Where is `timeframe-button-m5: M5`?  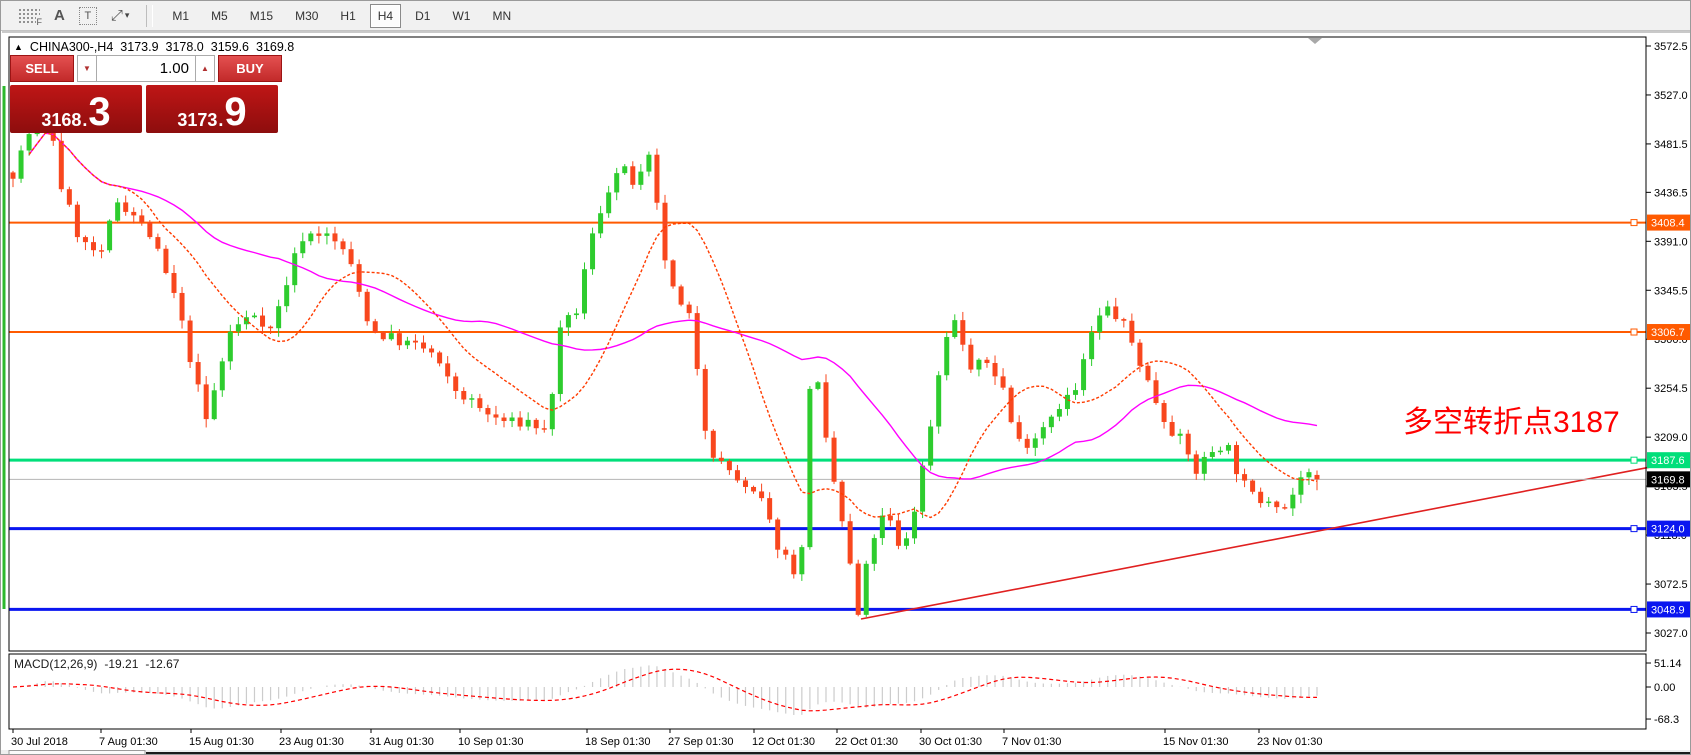 timeframe-button-m5: M5 is located at coordinates (219, 16).